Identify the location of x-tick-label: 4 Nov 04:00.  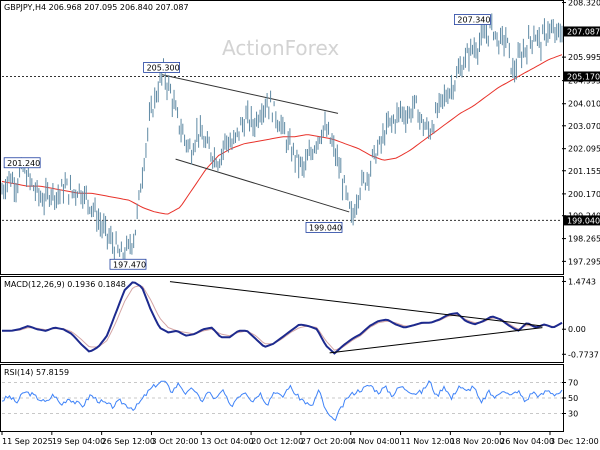
(375, 441).